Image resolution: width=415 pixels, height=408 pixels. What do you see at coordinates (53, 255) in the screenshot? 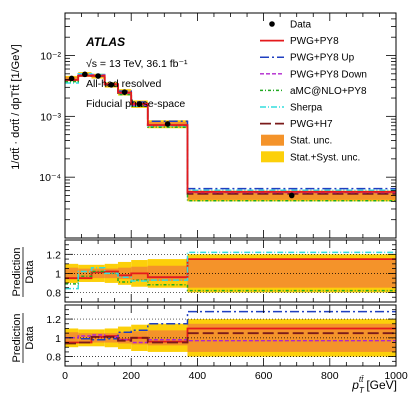
I see `ratio1-y-tick-label: 1.2` at bounding box center [53, 255].